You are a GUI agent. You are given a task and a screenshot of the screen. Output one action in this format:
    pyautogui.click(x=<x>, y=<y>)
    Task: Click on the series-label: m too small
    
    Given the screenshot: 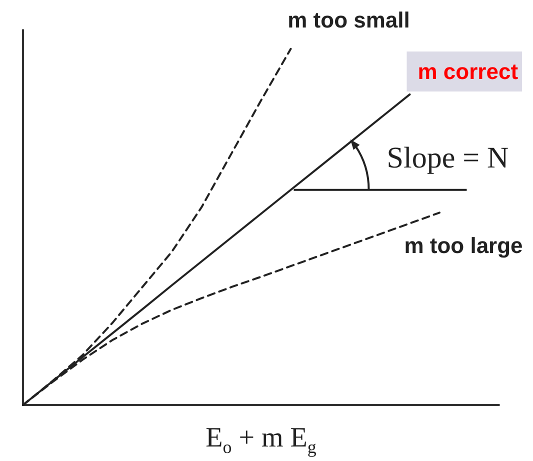 What is the action you would take?
    pyautogui.click(x=349, y=19)
    